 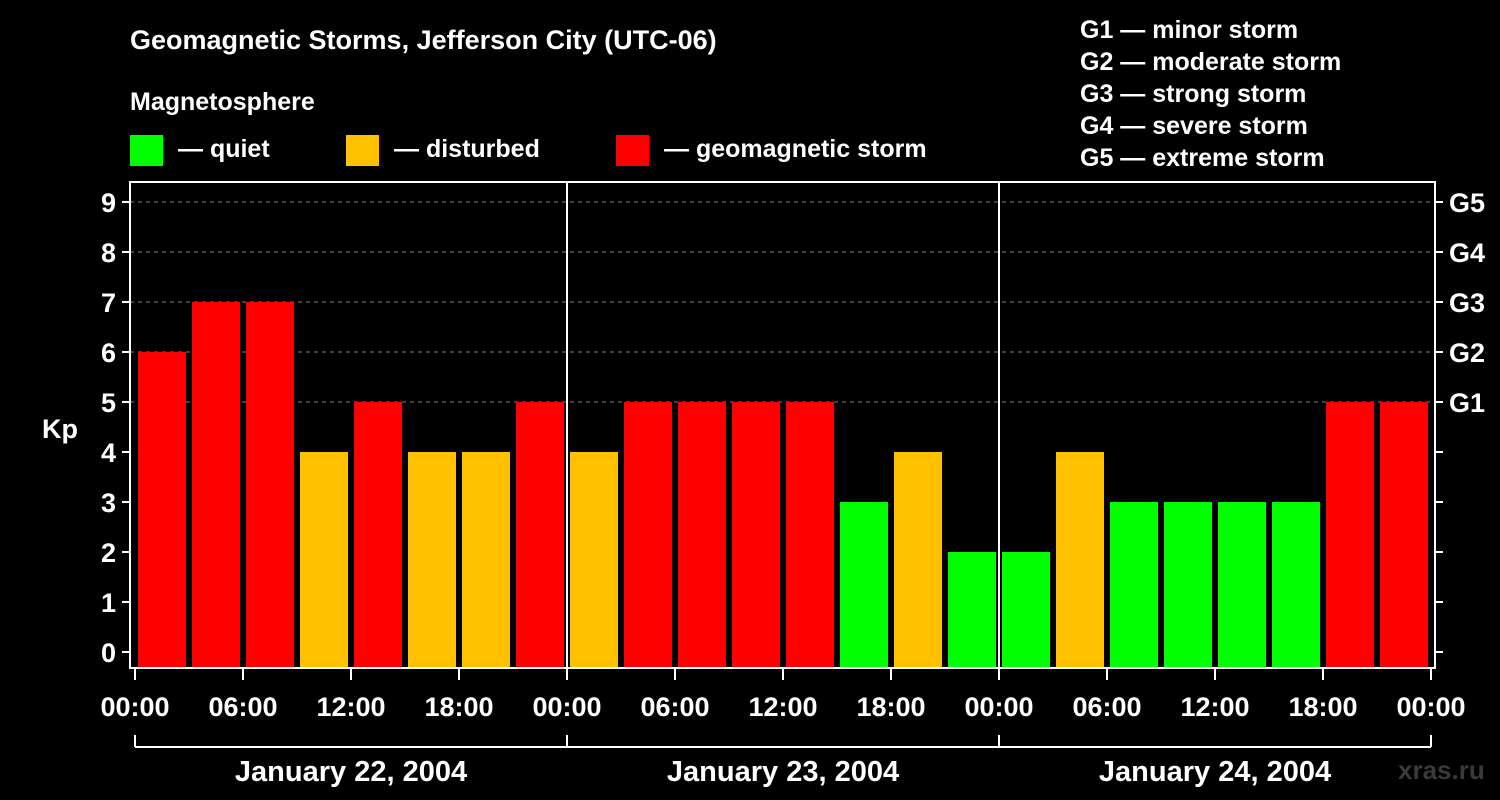 What do you see at coordinates (998, 707) in the screenshot?
I see `x-tick-label-8: 00:00` at bounding box center [998, 707].